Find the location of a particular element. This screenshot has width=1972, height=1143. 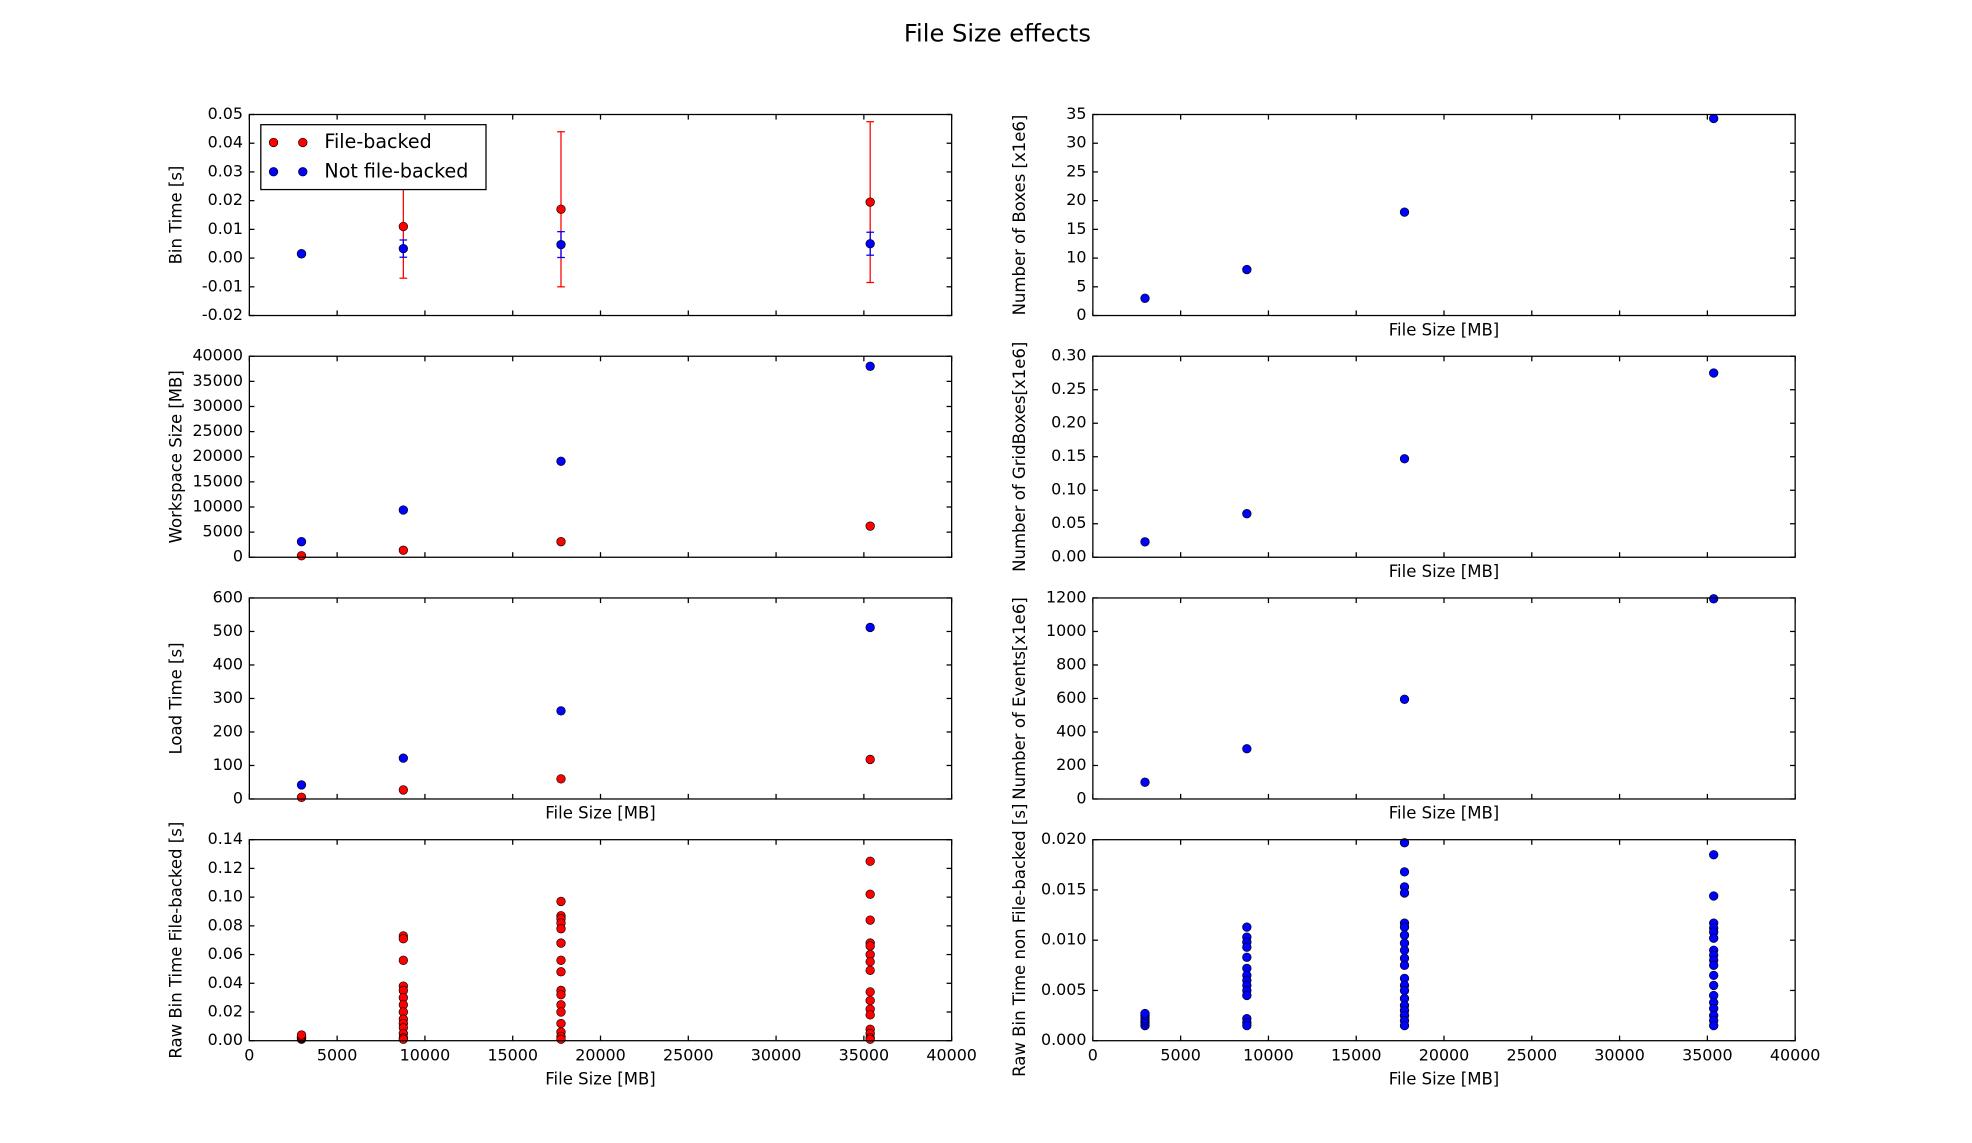

y-tick-label: 0.06 is located at coordinates (225, 953).